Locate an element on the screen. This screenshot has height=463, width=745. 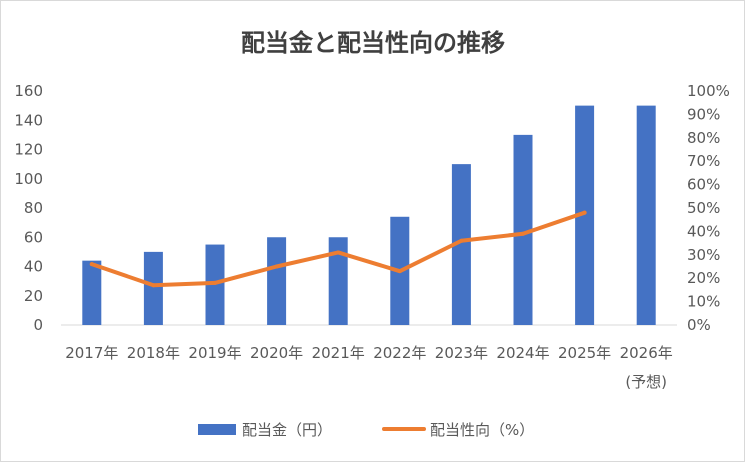
x-tick-label: 2026年 is located at coordinates (646, 353).